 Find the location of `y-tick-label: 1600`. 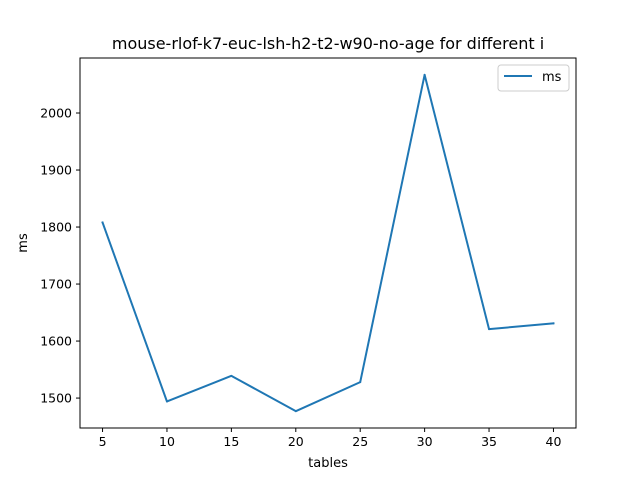

y-tick-label: 1600 is located at coordinates (56, 341).